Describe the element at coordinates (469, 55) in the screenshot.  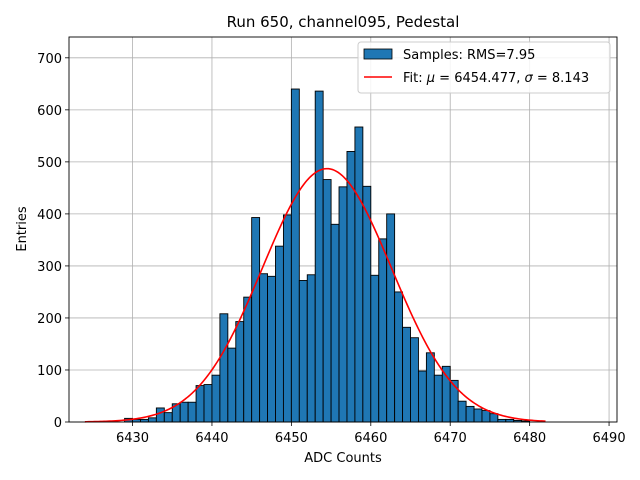
I see `legend-label-samples: Samples: RMS=7.95` at that location.